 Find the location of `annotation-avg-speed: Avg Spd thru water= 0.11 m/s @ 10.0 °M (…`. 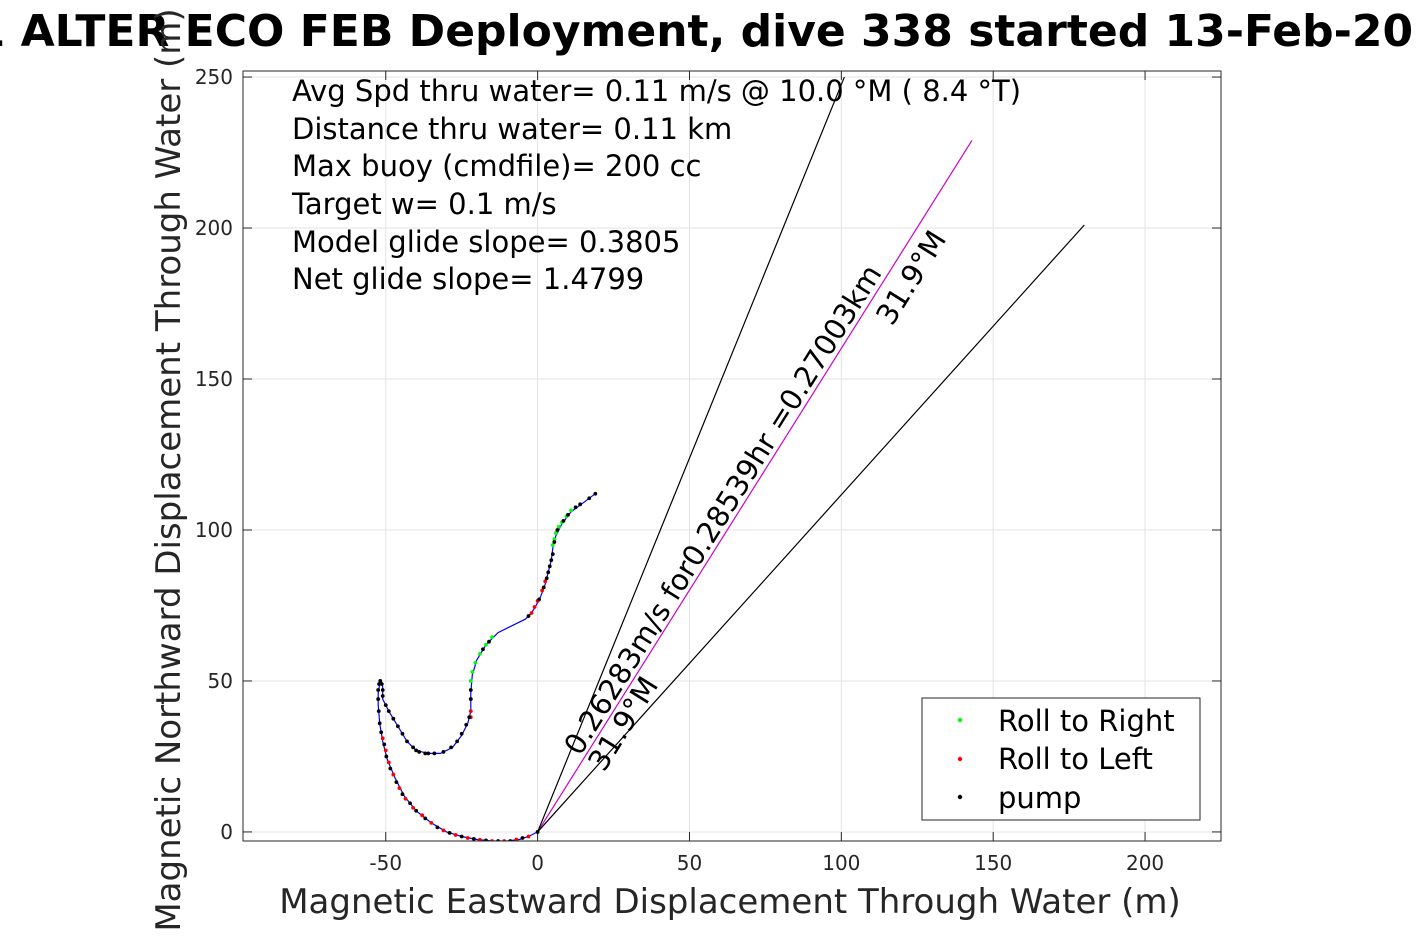

annotation-avg-speed: Avg Spd thru water= 0.11 m/s @ 10.0 °M (… is located at coordinates (656, 91).